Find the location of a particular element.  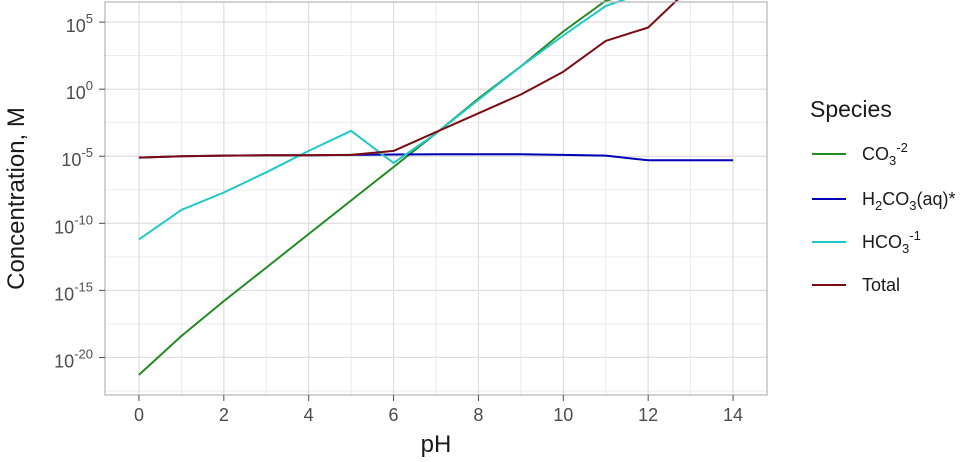

x-axis-title: pH is located at coordinates (436, 444).